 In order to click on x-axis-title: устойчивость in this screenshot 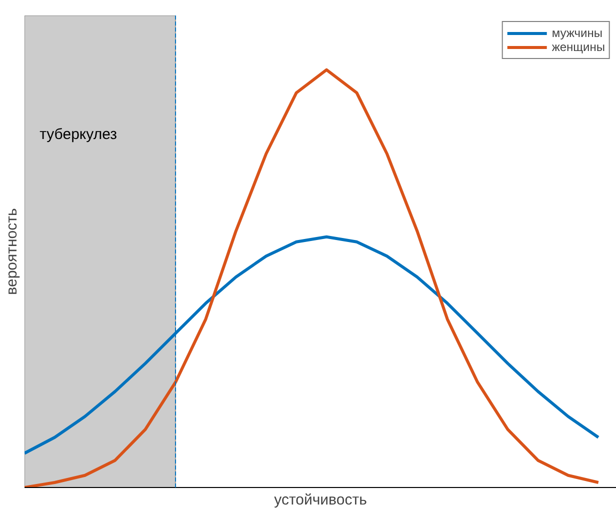, I will do `click(321, 500)`.